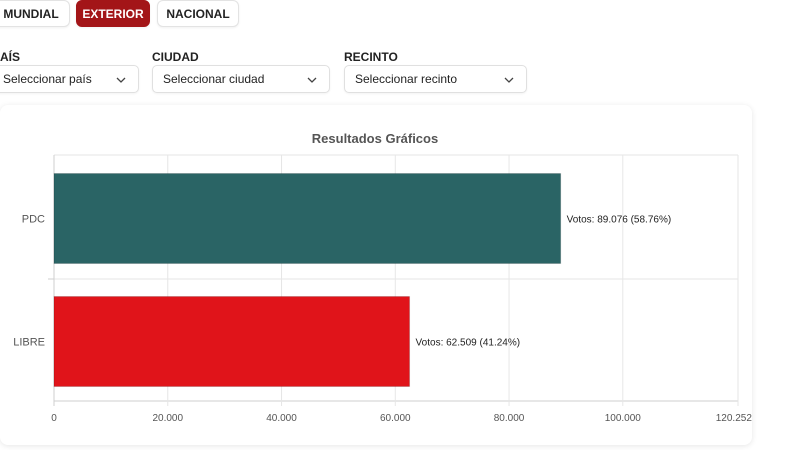  What do you see at coordinates (619, 220) in the screenshot?
I see `data-label: Votos: 89.076 (58.76%)` at bounding box center [619, 220].